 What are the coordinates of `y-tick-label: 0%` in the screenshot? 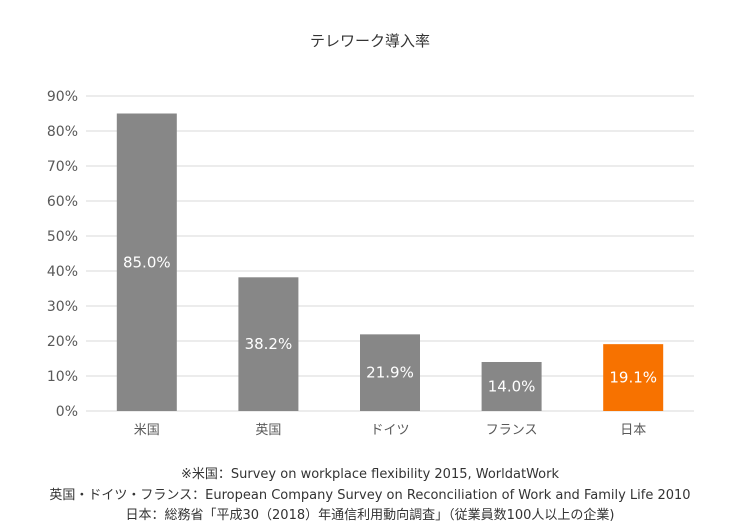 It's located at (67, 412).